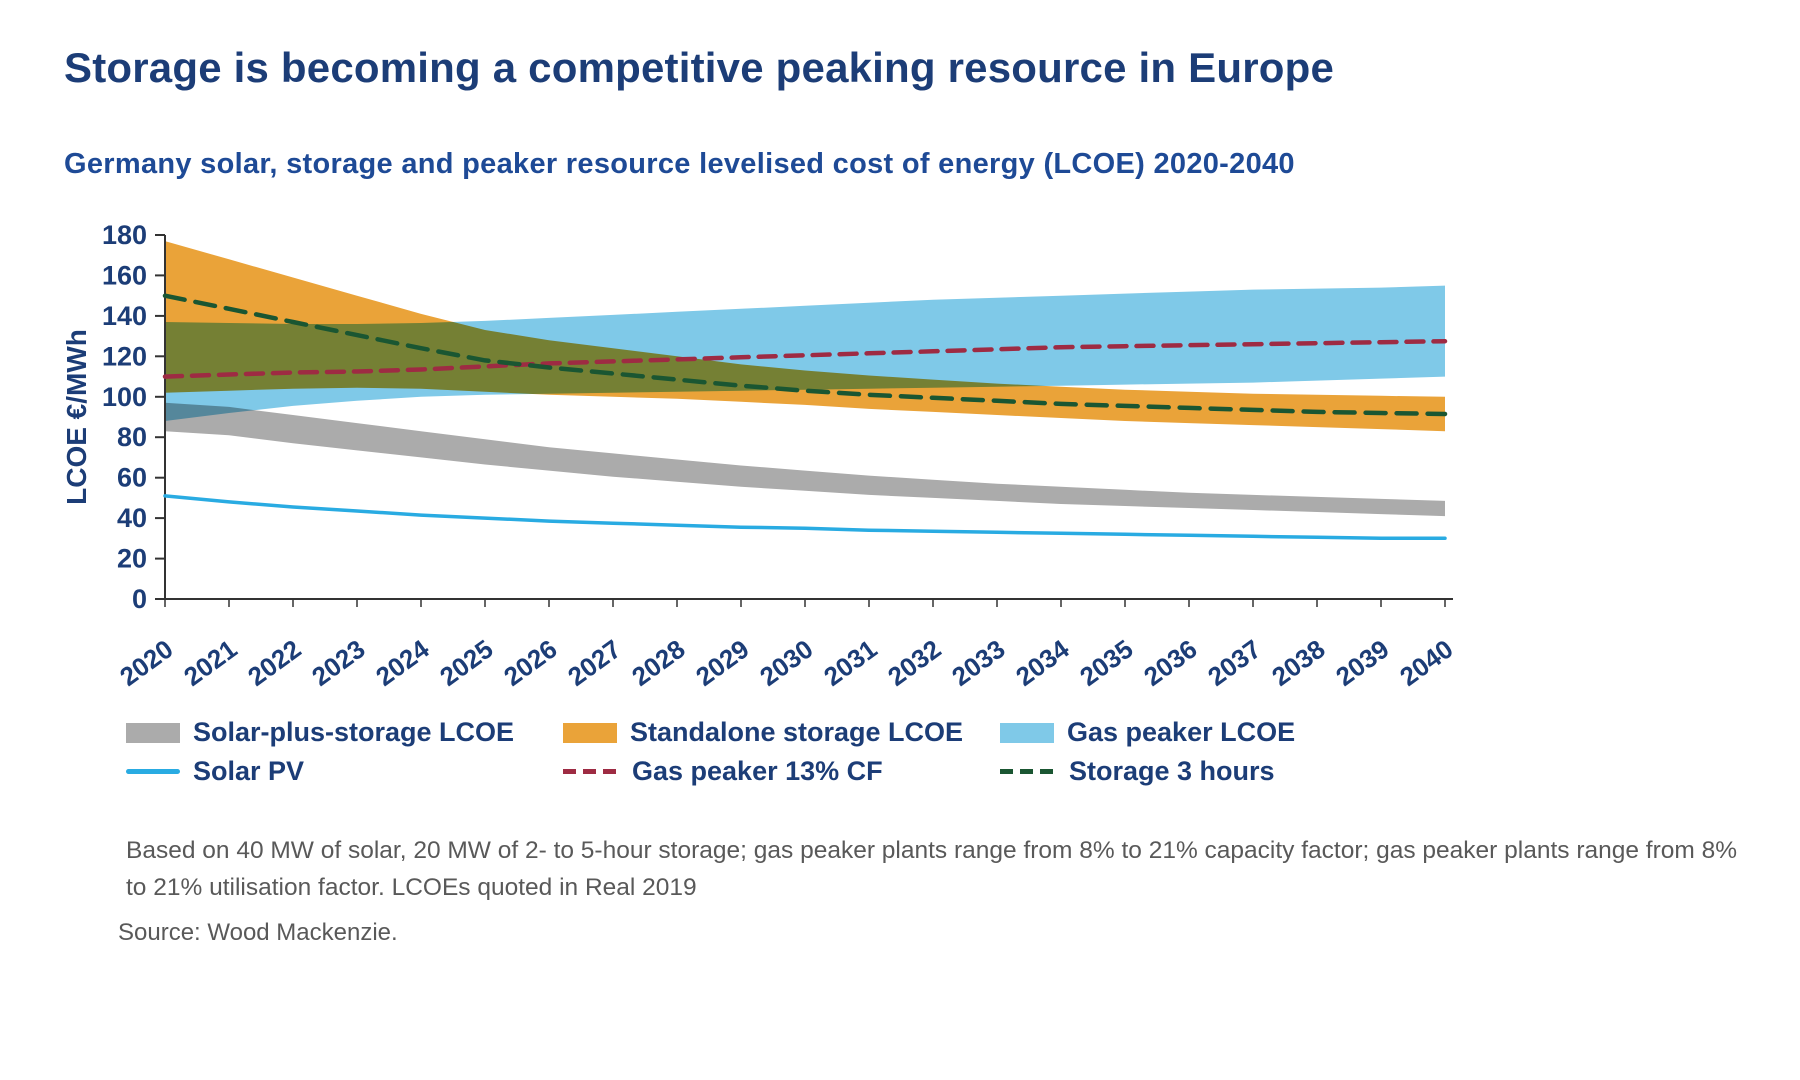  What do you see at coordinates (1181, 732) in the screenshot?
I see `legend-label: Gas peaker LCOE` at bounding box center [1181, 732].